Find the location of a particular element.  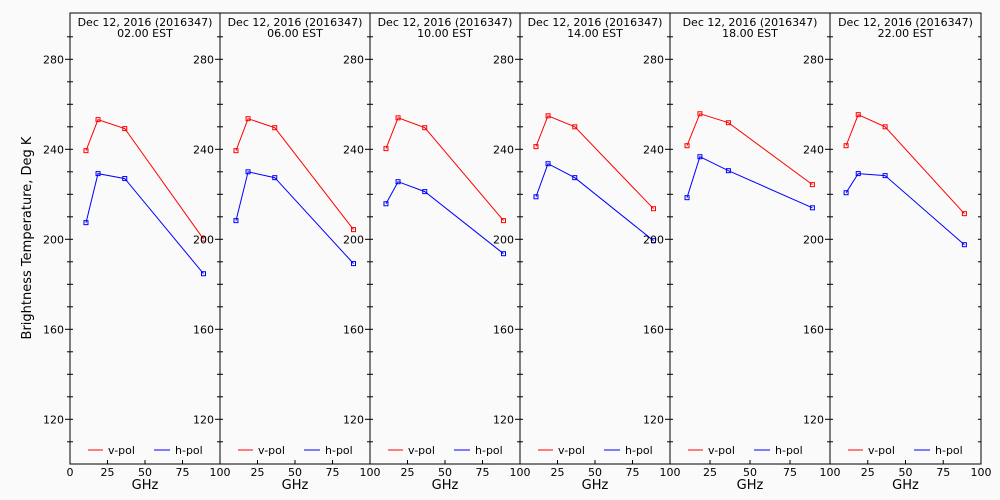

panel-subtitle: 02.00 EST is located at coordinates (145, 33).